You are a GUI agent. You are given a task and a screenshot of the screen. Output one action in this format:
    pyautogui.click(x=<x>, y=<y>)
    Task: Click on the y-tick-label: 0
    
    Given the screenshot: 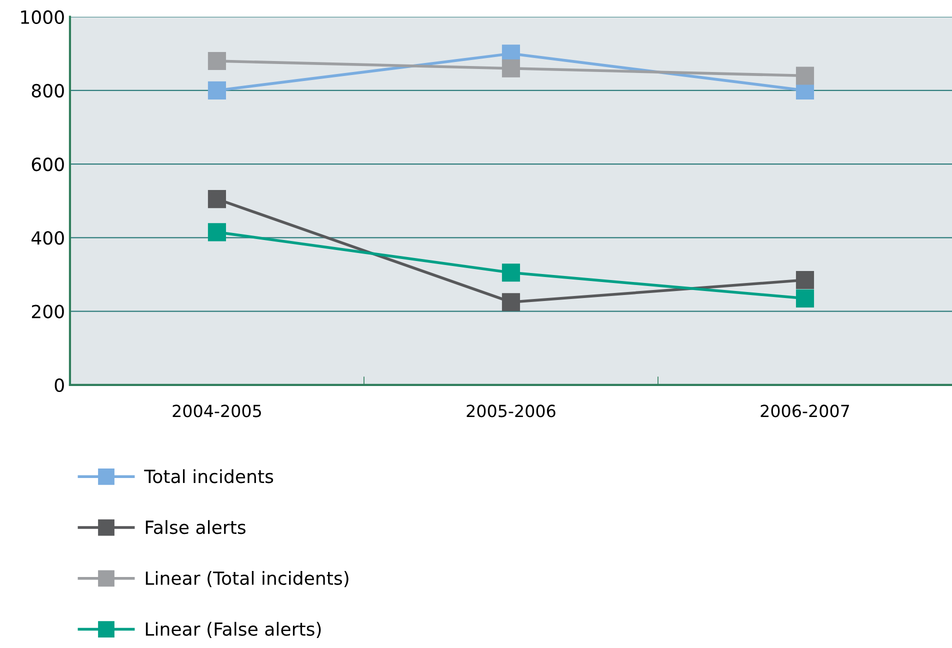 What is the action you would take?
    pyautogui.click(x=59, y=385)
    